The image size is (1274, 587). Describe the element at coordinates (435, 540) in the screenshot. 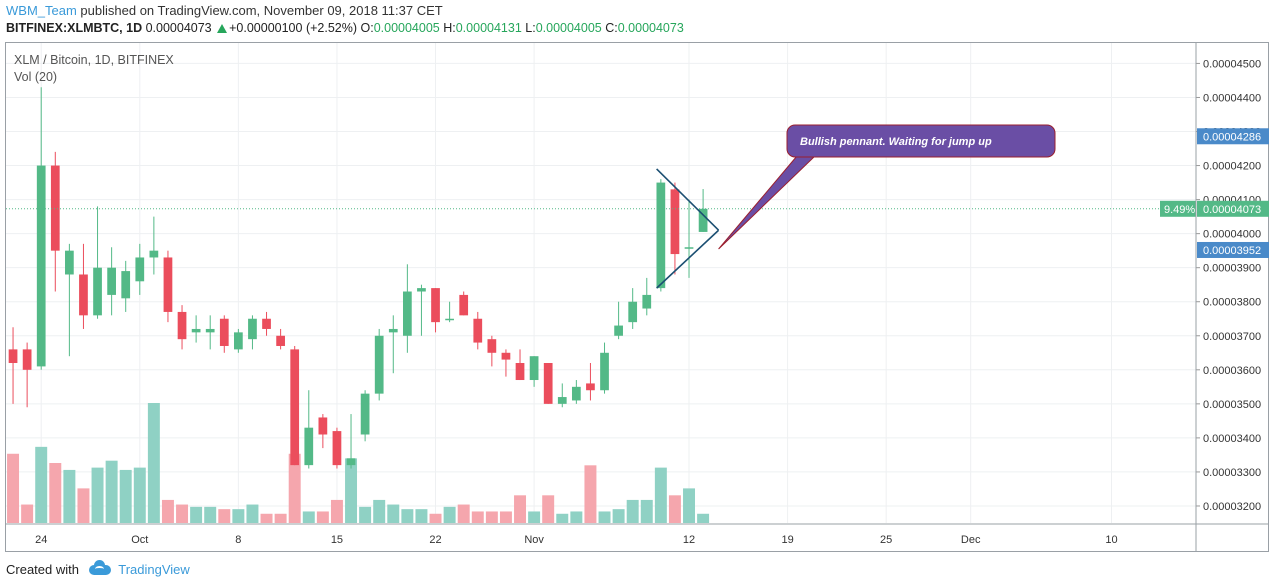

I see `x-tick-label: 22` at that location.